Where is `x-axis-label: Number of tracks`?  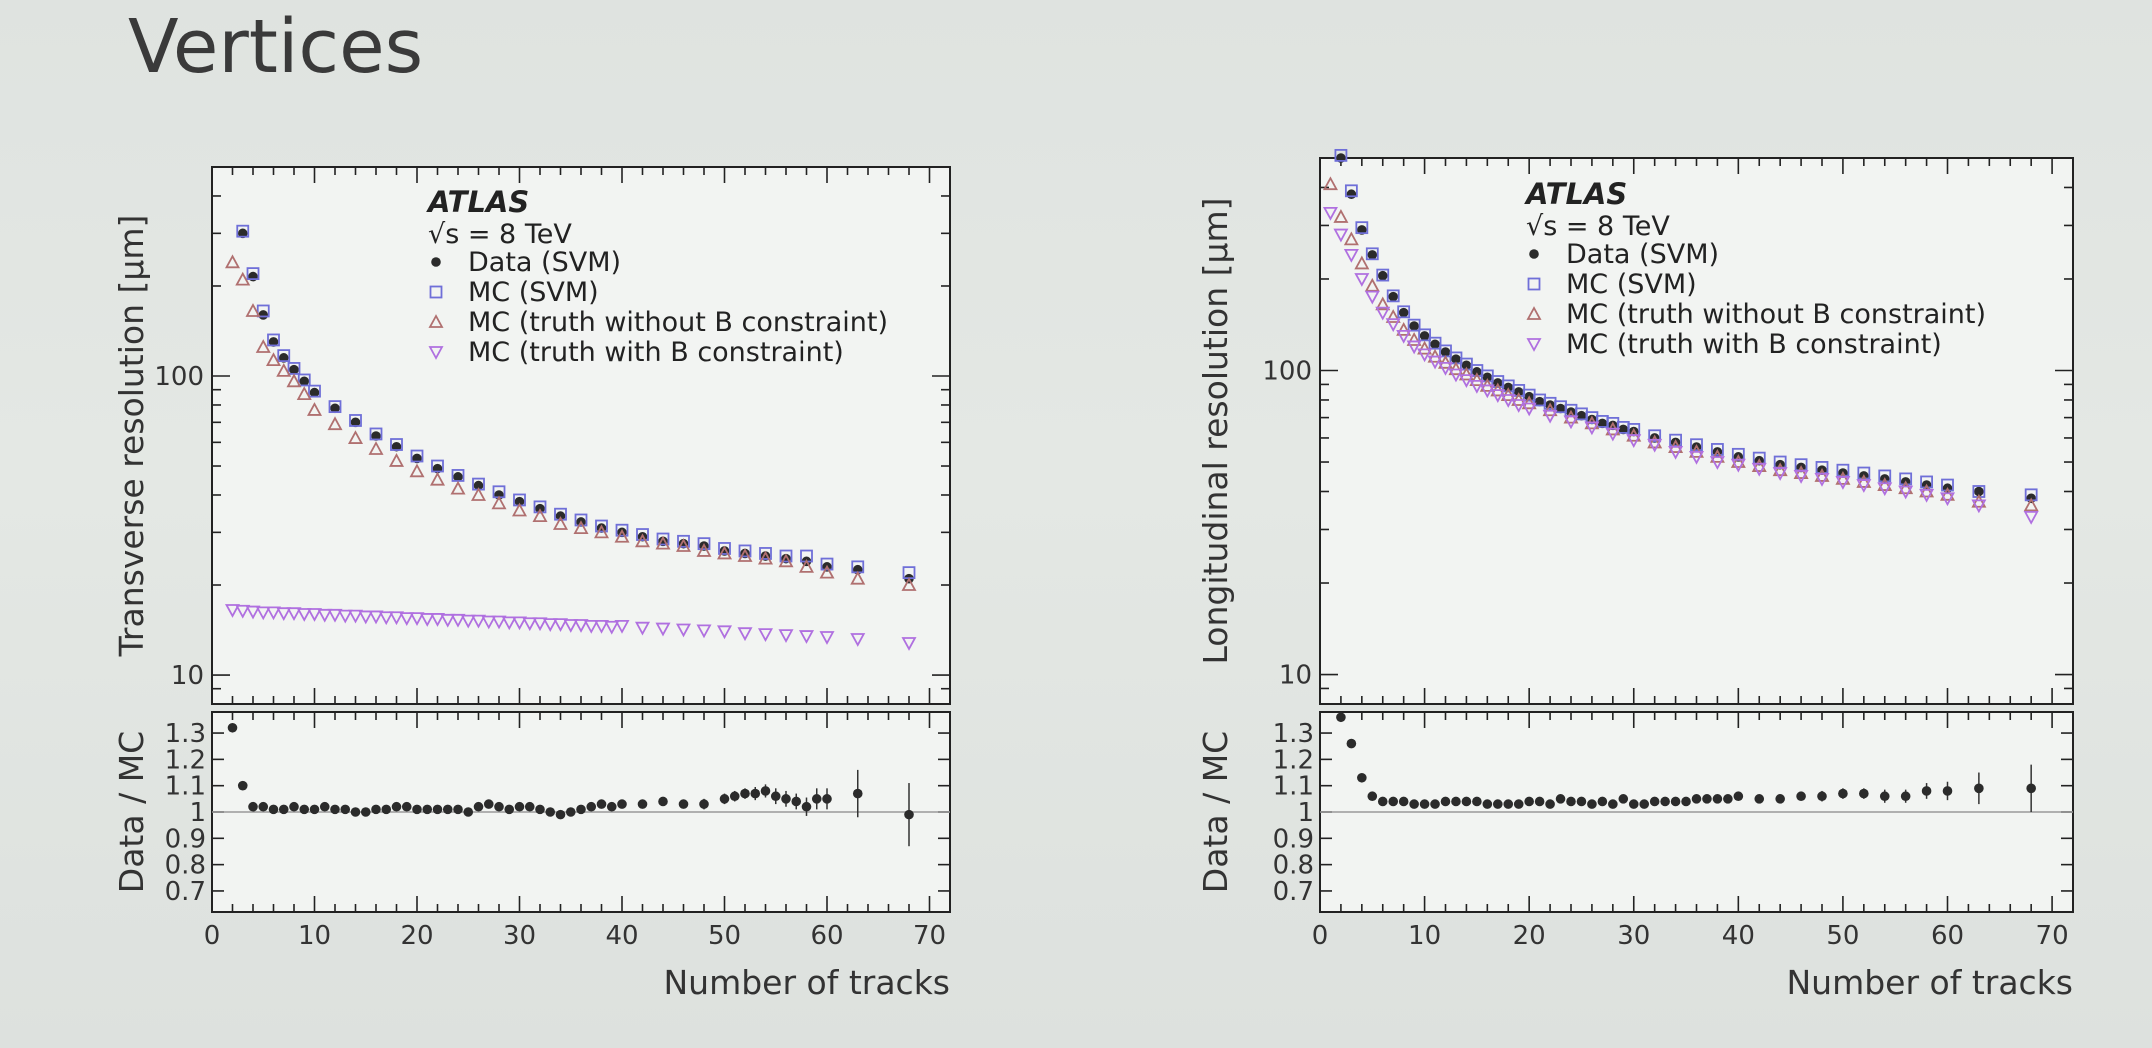 x-axis-label: Number of tracks is located at coordinates (1929, 982).